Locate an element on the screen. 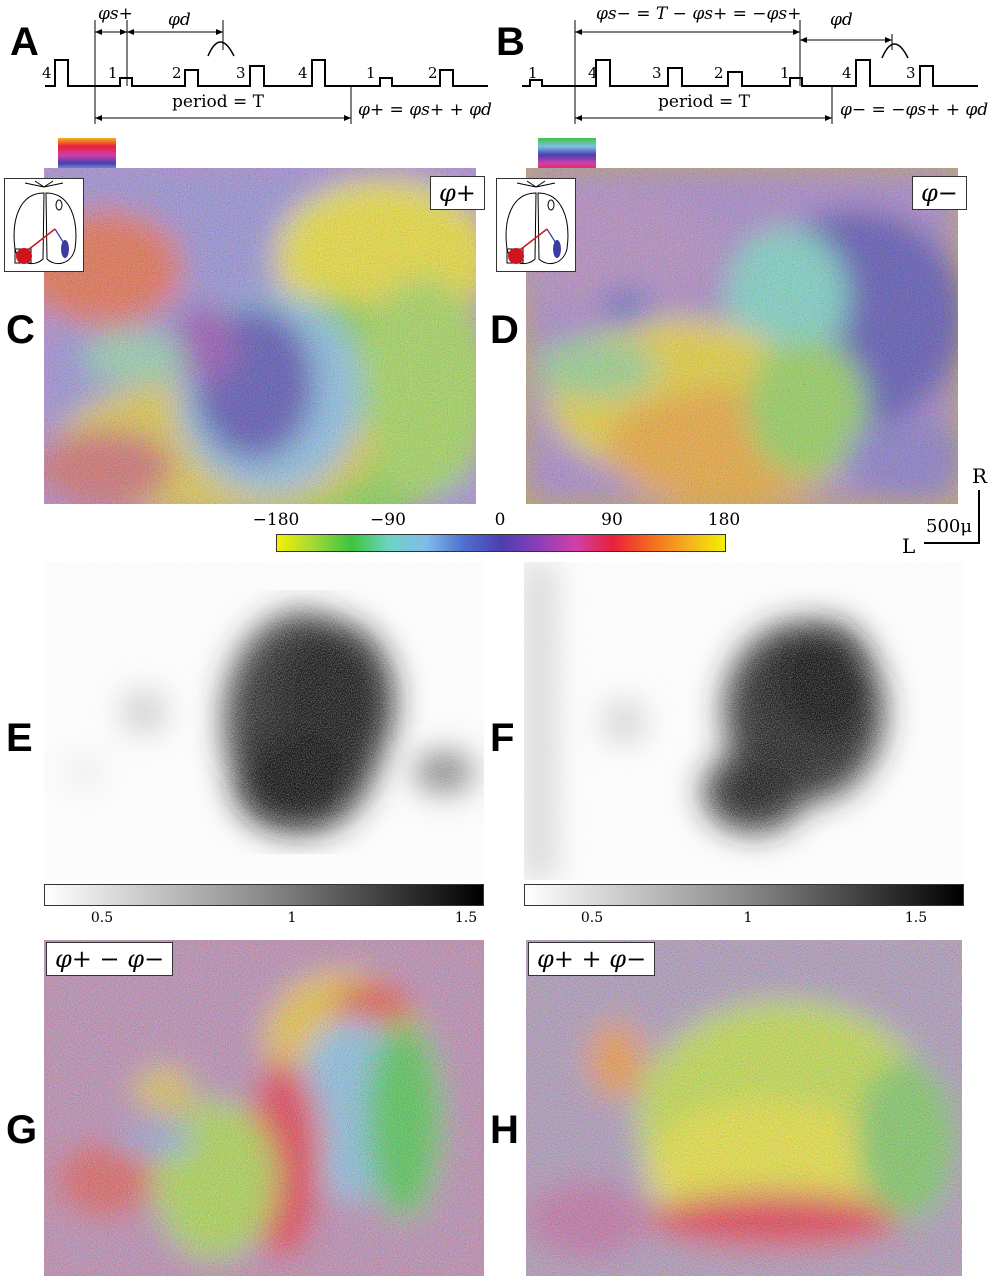 Image resolution: width=992 pixels, height=1284 pixels. brain-schematic-c is located at coordinates (44, 225).